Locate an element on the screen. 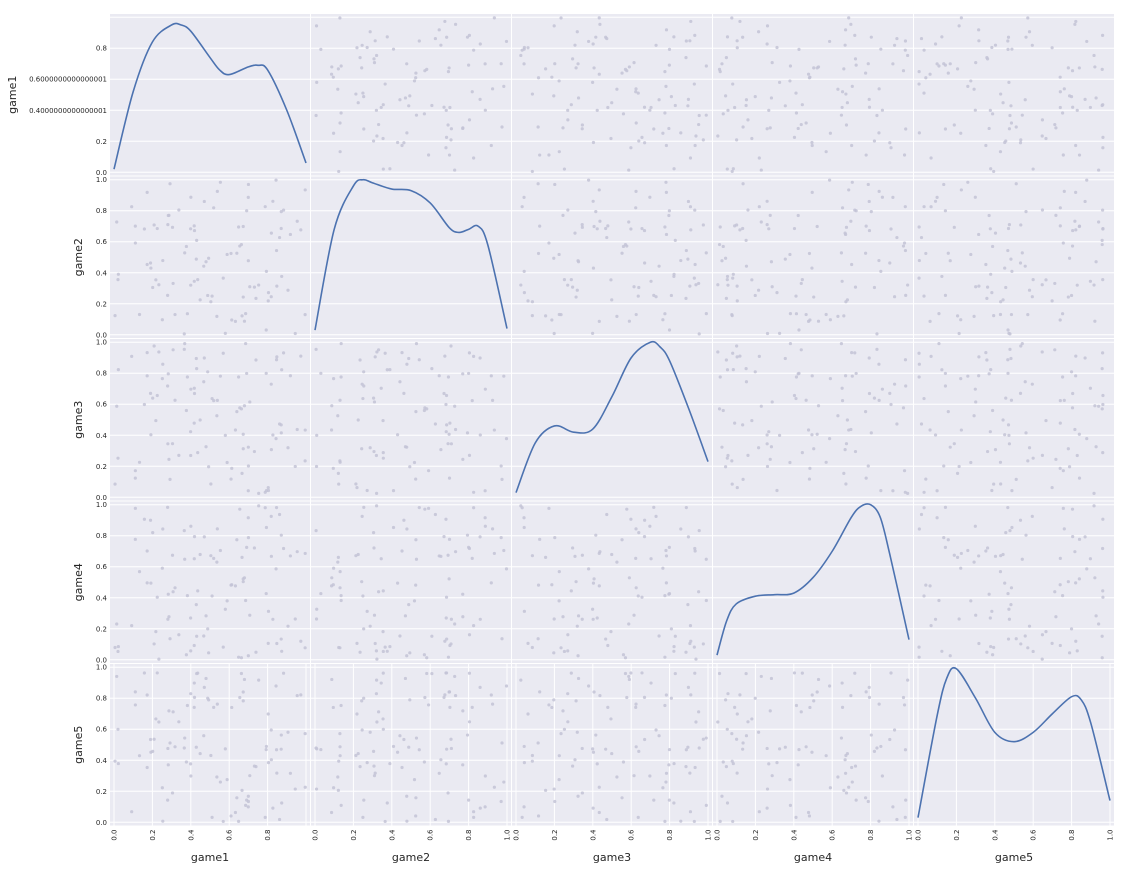 The width and height of the screenshot is (1127, 870). panel-game5-vs-game3 is located at coordinates (612, 745).